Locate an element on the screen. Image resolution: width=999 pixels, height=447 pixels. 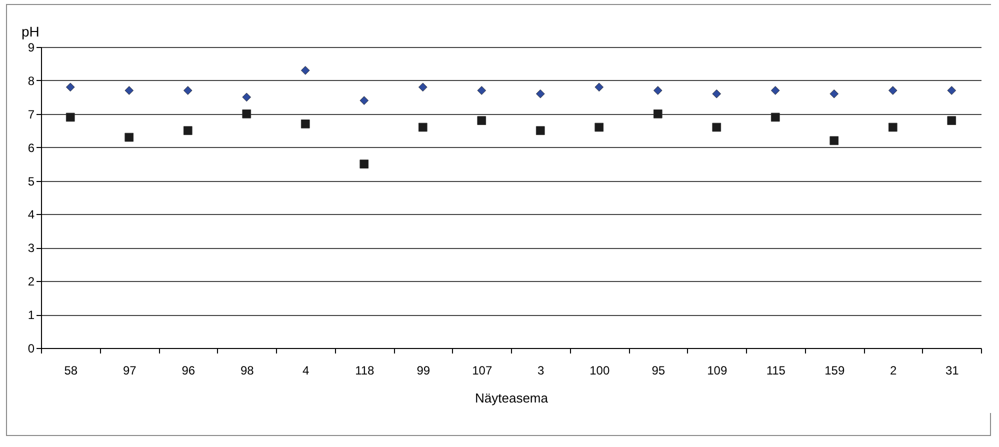
x-tick-label: 58 is located at coordinates (71, 371).